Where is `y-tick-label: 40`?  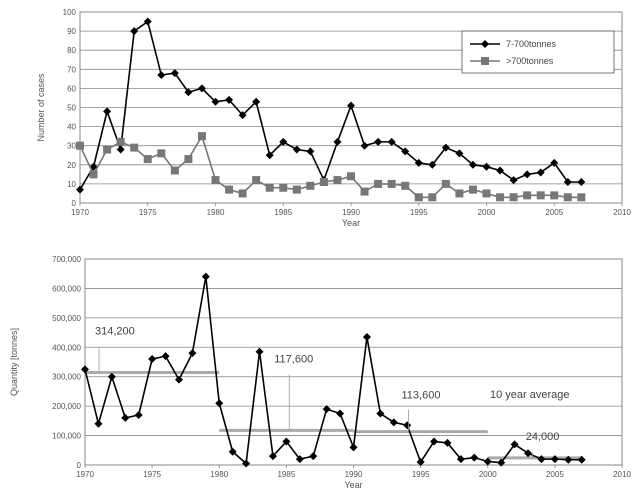
y-tick-label: 40 is located at coordinates (71, 127).